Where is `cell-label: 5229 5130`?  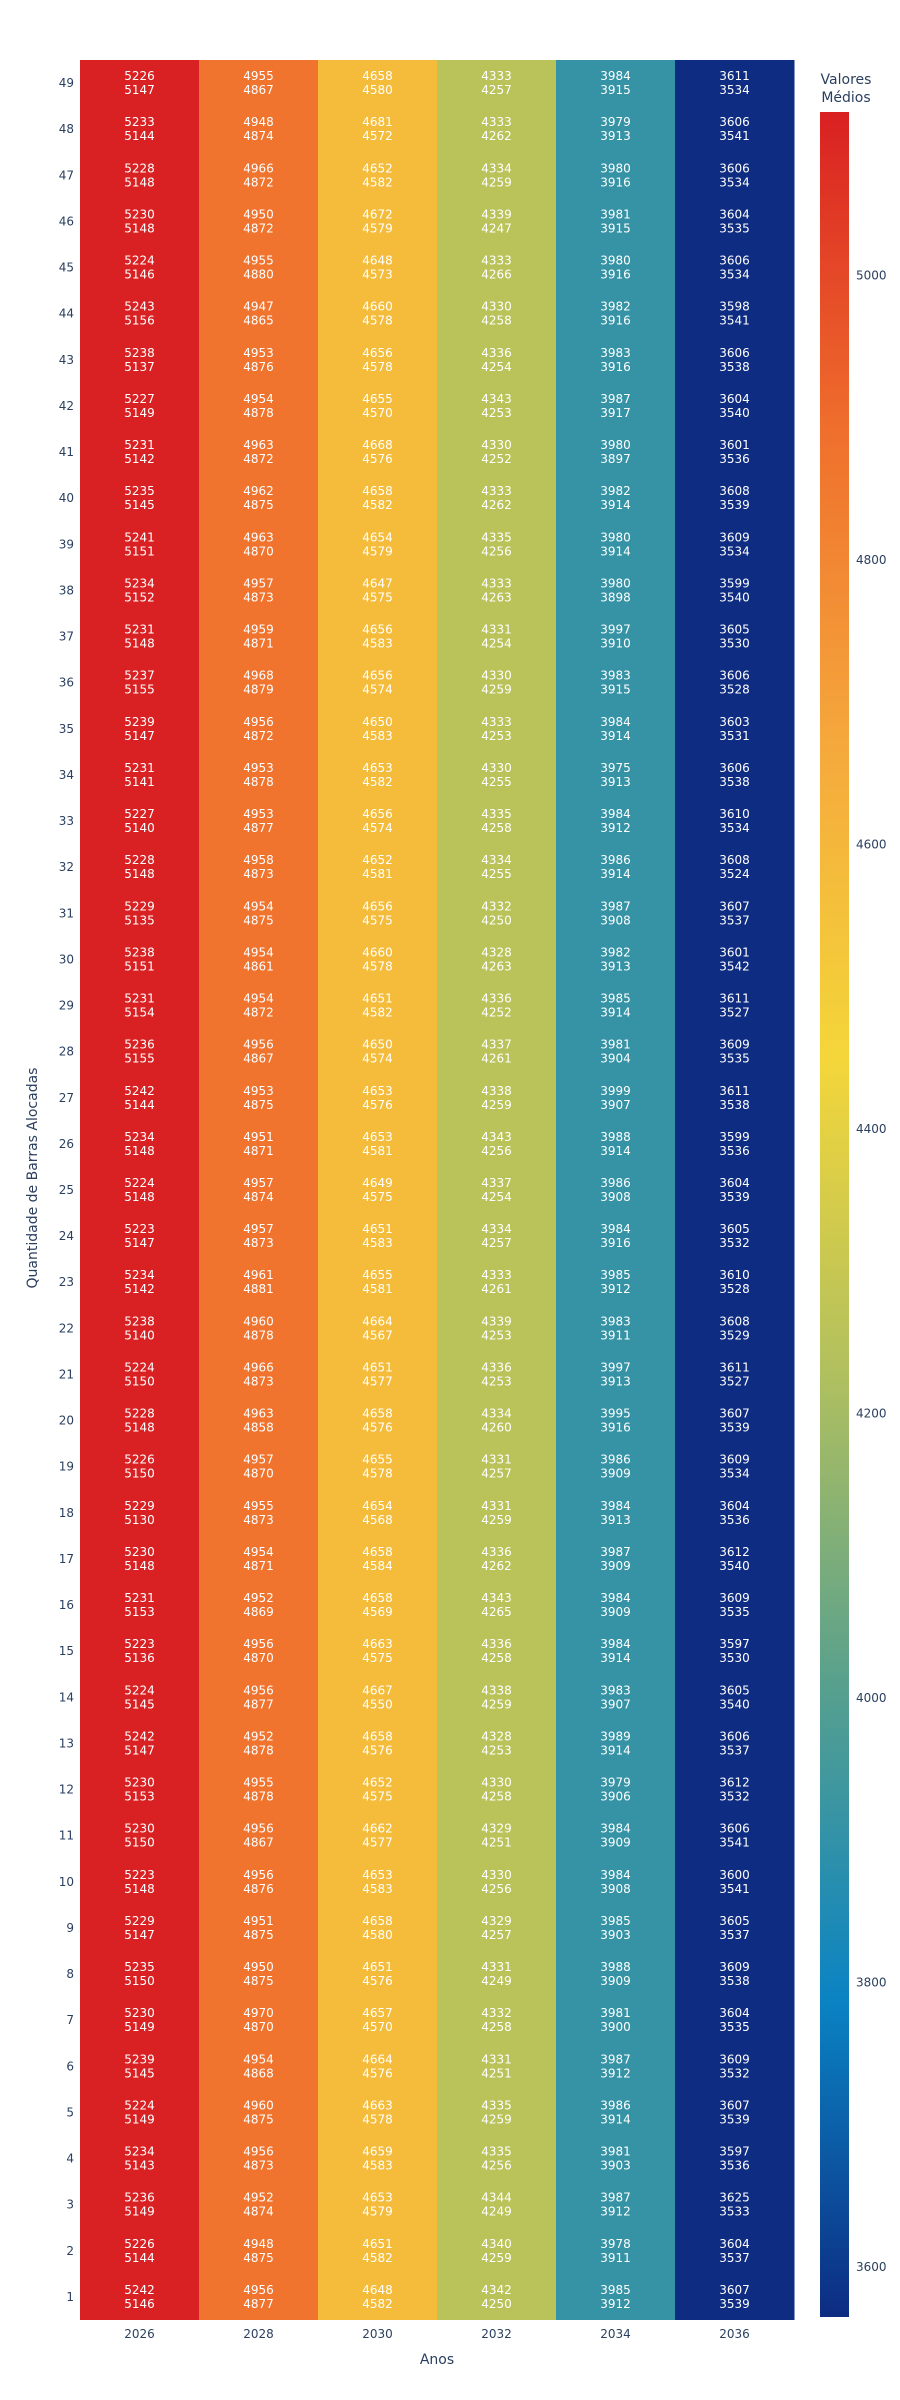
cell-label: 5229 5130 is located at coordinates (139, 1513).